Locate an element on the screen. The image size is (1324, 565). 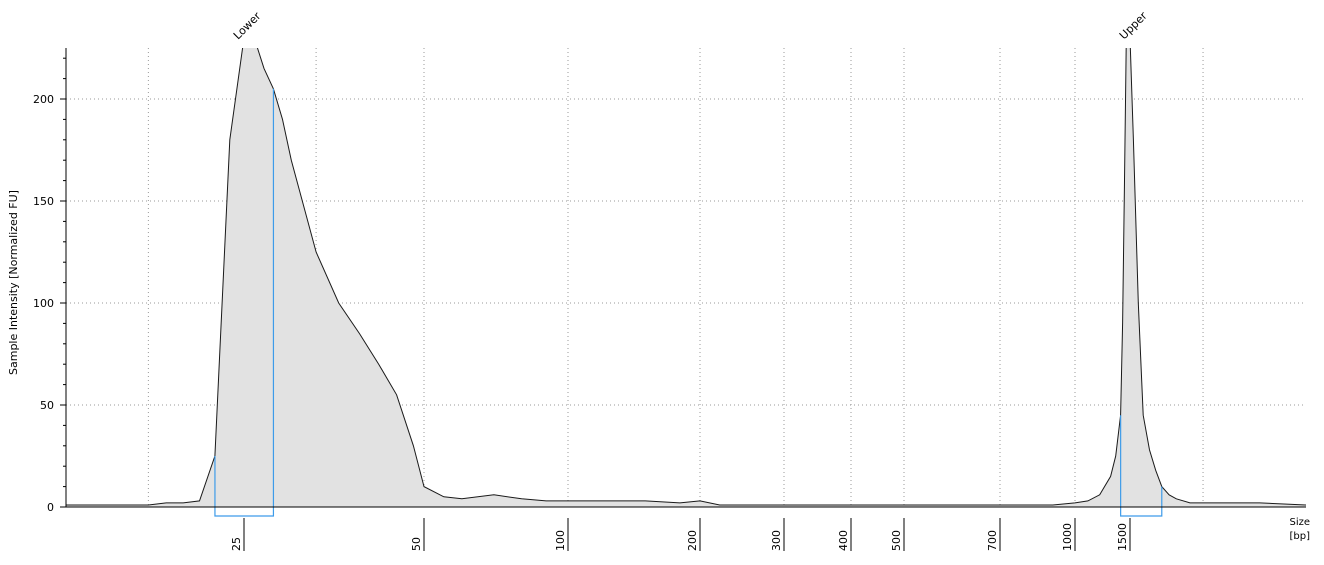
x-tick-label: 200 is located at coordinates (692, 540).